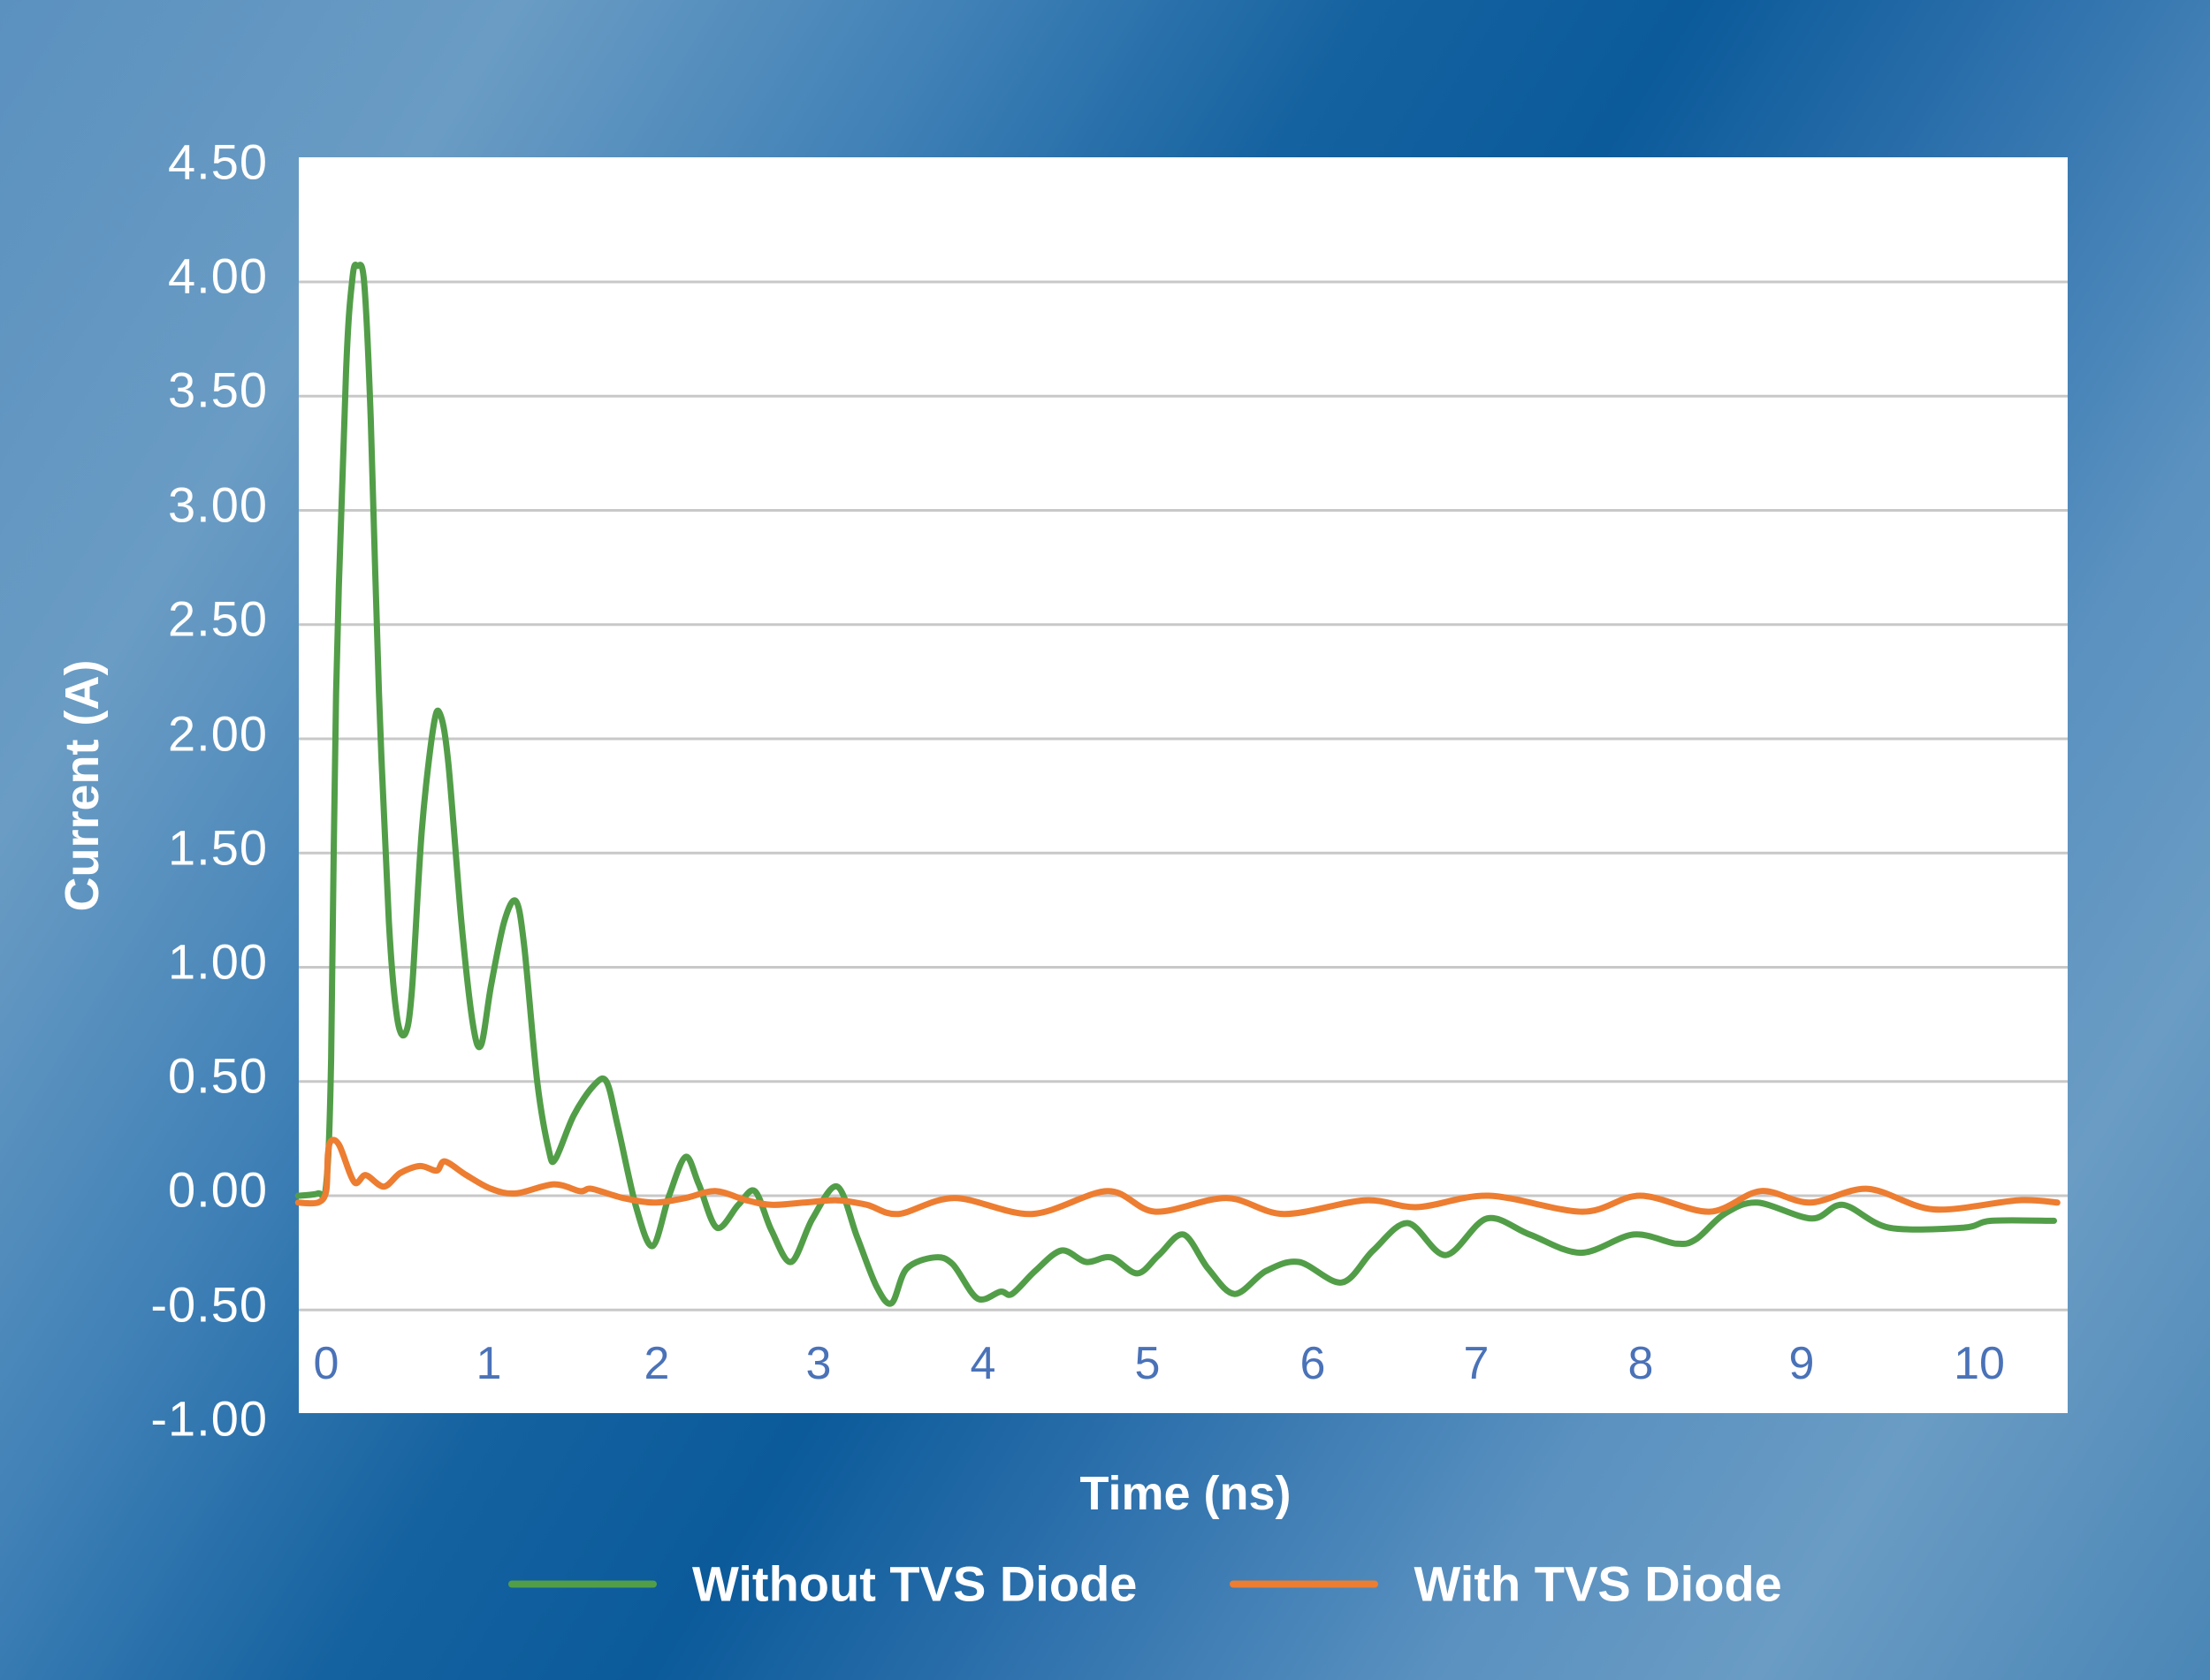 The image size is (2210, 1680). What do you see at coordinates (218, 961) in the screenshot?
I see `y-tick-label: 1.00` at bounding box center [218, 961].